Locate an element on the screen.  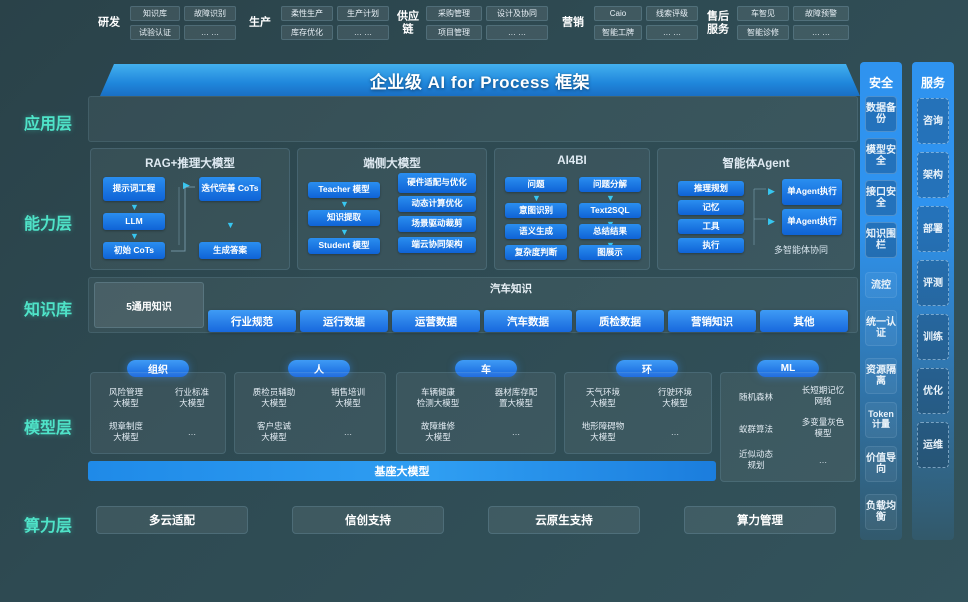
service-rail-item: 架构 is located at coordinates (933, 175).